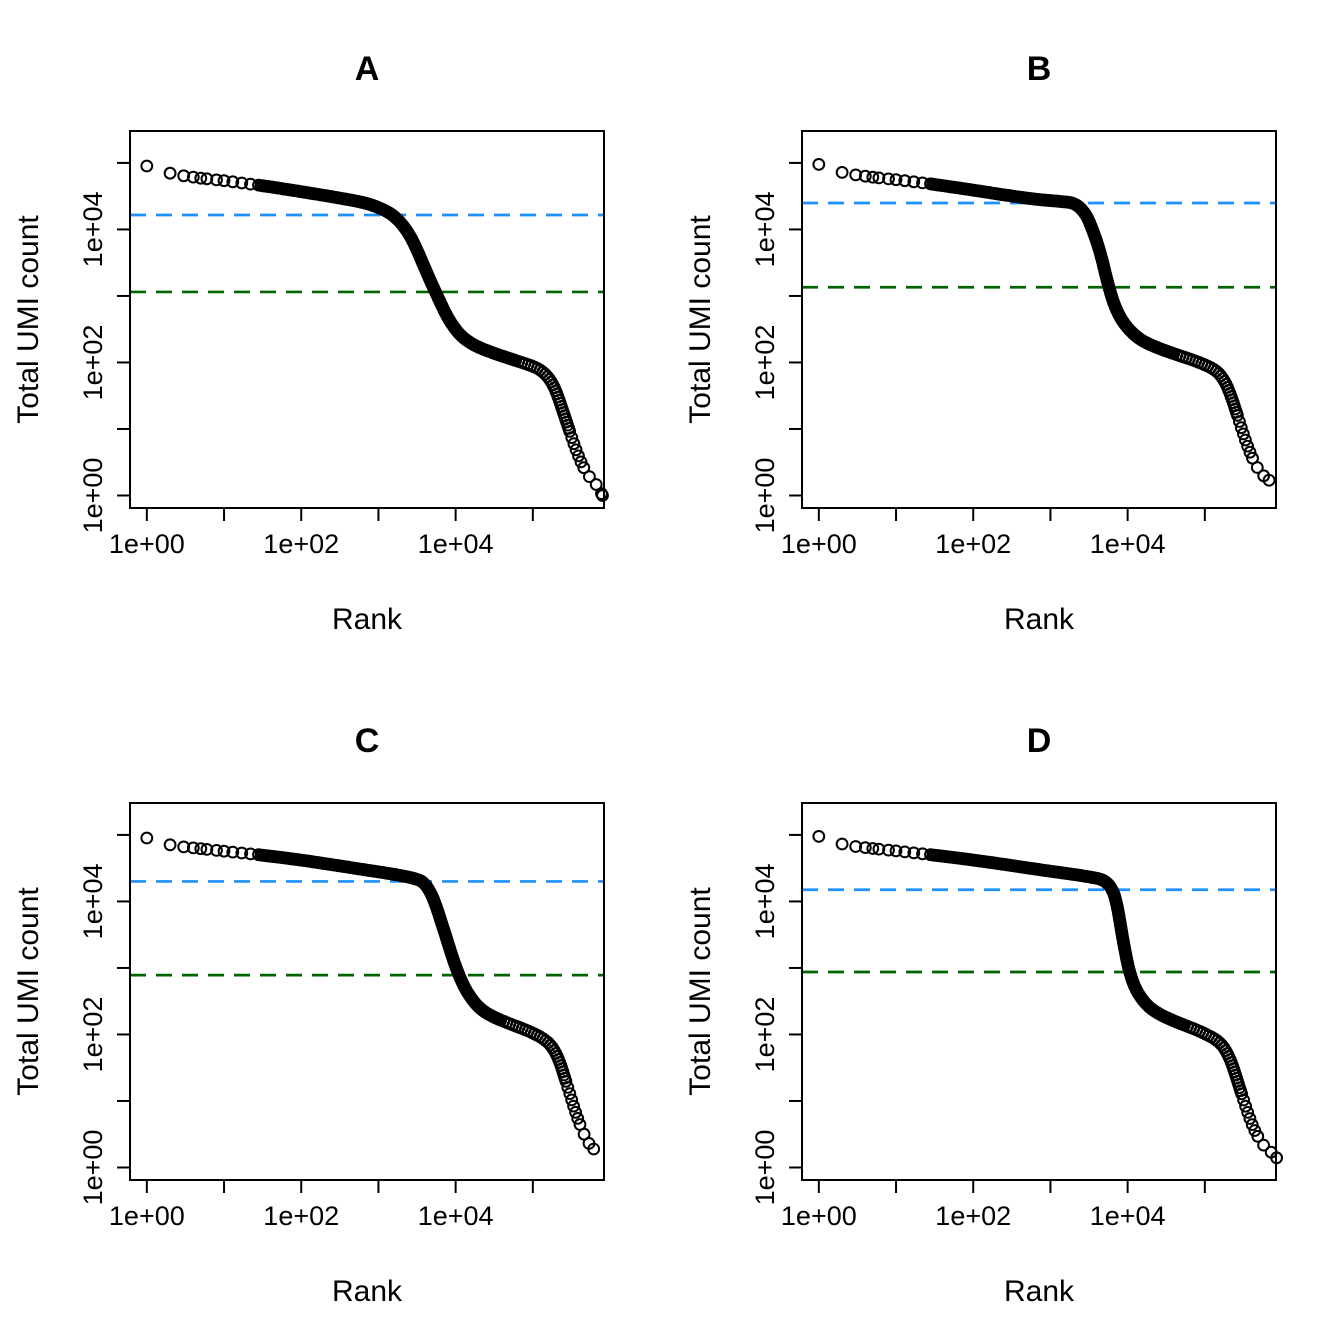 The width and height of the screenshot is (1344, 1344). Describe the element at coordinates (367, 741) in the screenshot. I see `panel-title: C` at that location.